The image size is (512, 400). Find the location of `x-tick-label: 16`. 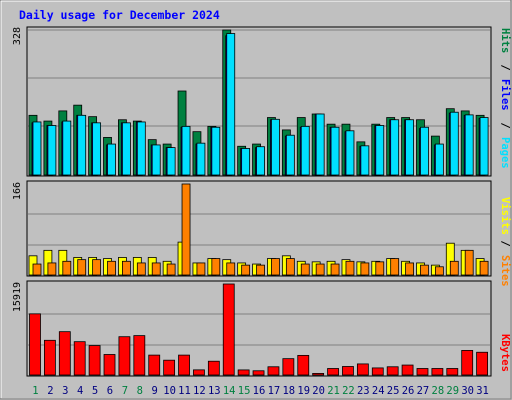

x-tick-label: 16 is located at coordinates (259, 391).